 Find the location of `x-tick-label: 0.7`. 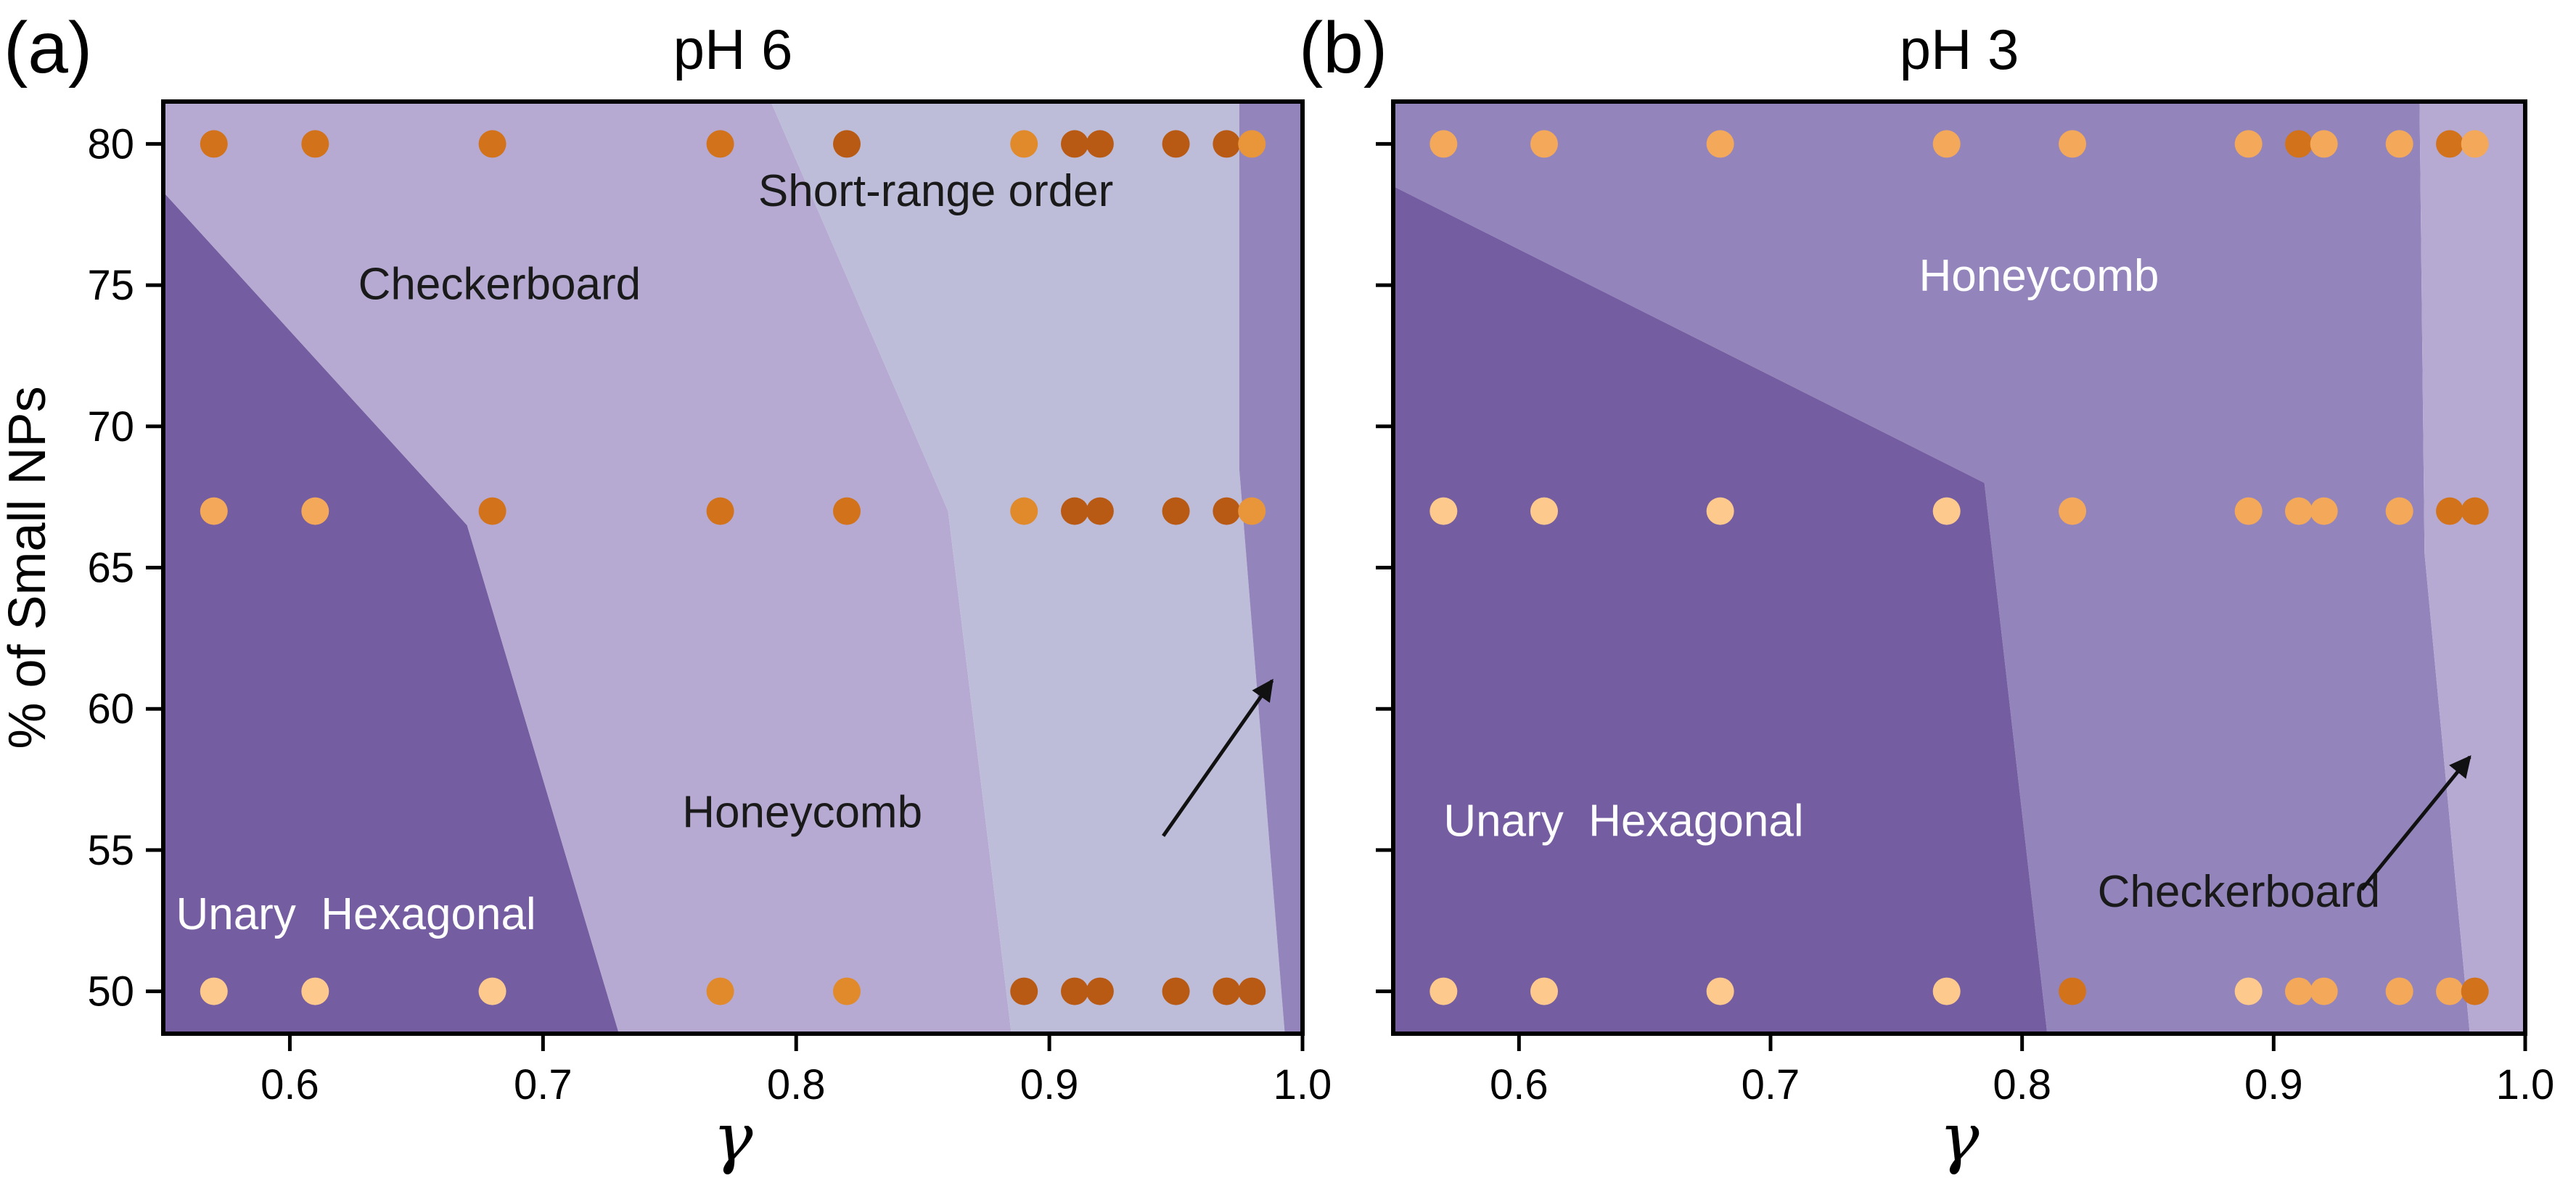

x-tick-label: 0.7 is located at coordinates (543, 1084).